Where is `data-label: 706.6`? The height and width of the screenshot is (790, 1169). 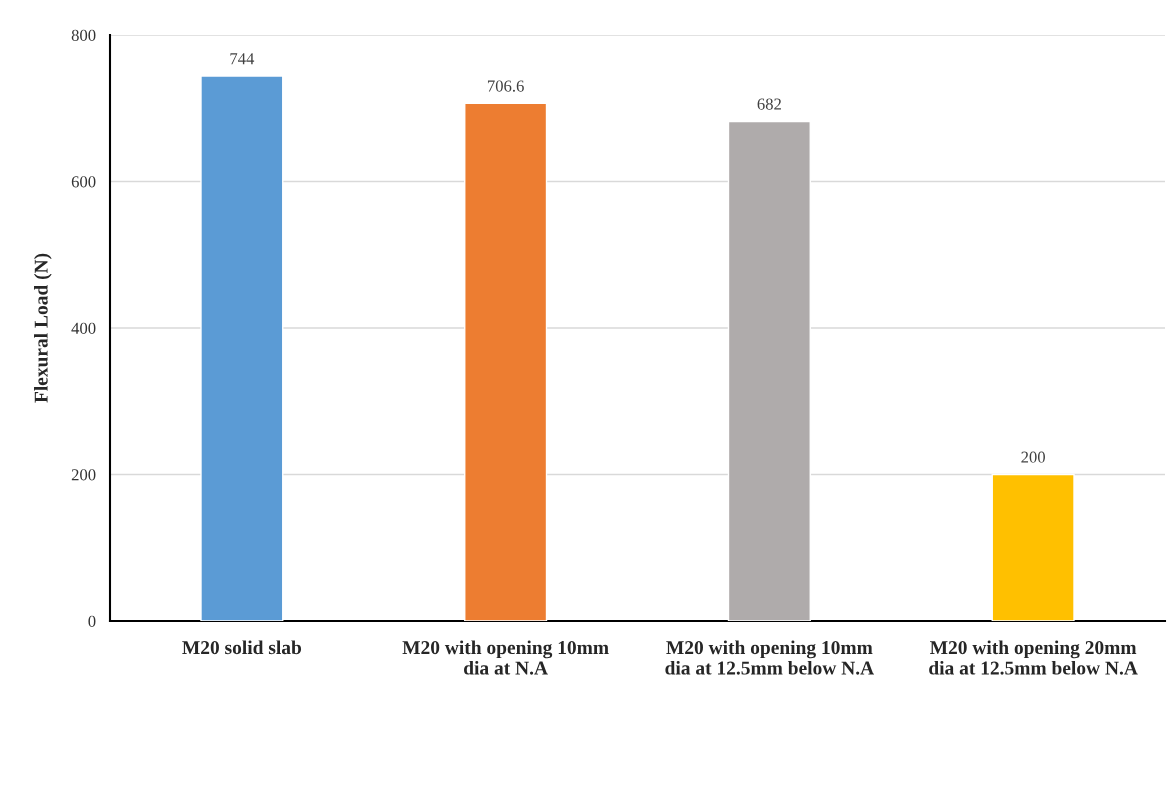 data-label: 706.6 is located at coordinates (505, 86).